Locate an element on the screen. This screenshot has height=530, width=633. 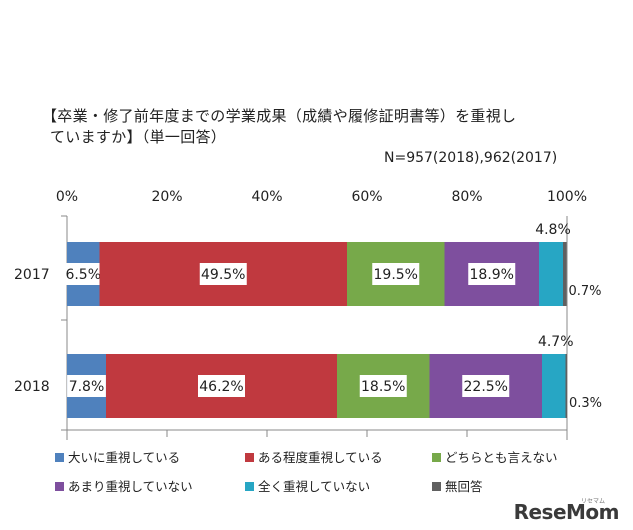
data-label: 6.5% is located at coordinates (83, 275).